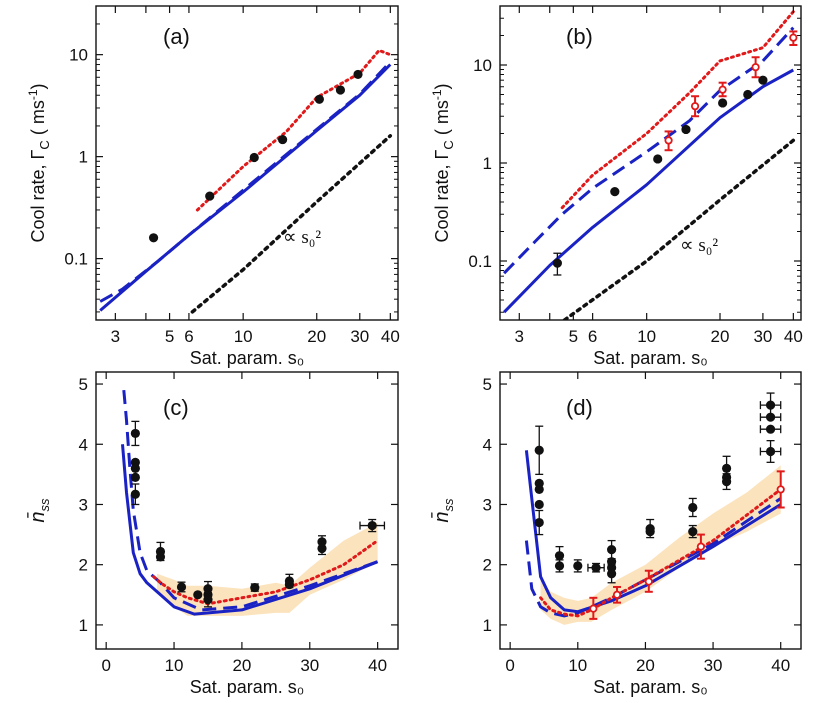 The height and width of the screenshot is (703, 830). Describe the element at coordinates (176, 36) in the screenshot. I see `panel-label: (a)` at that location.